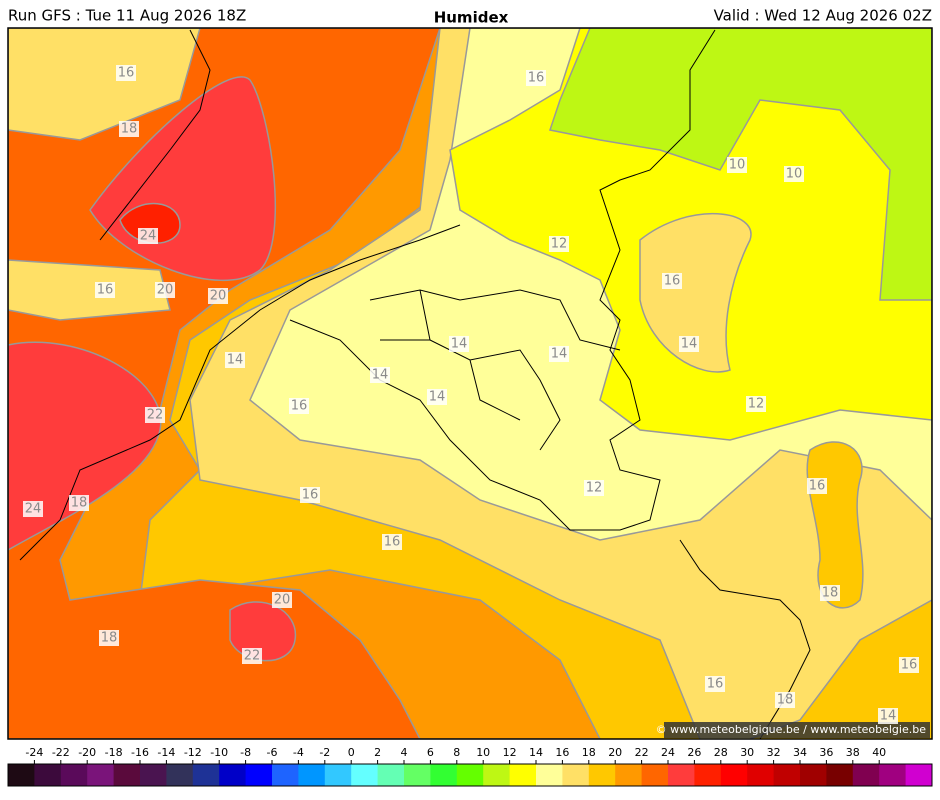 This screenshot has height=800, width=940. I want to click on colorbar-tick-label: 28, so click(721, 752).